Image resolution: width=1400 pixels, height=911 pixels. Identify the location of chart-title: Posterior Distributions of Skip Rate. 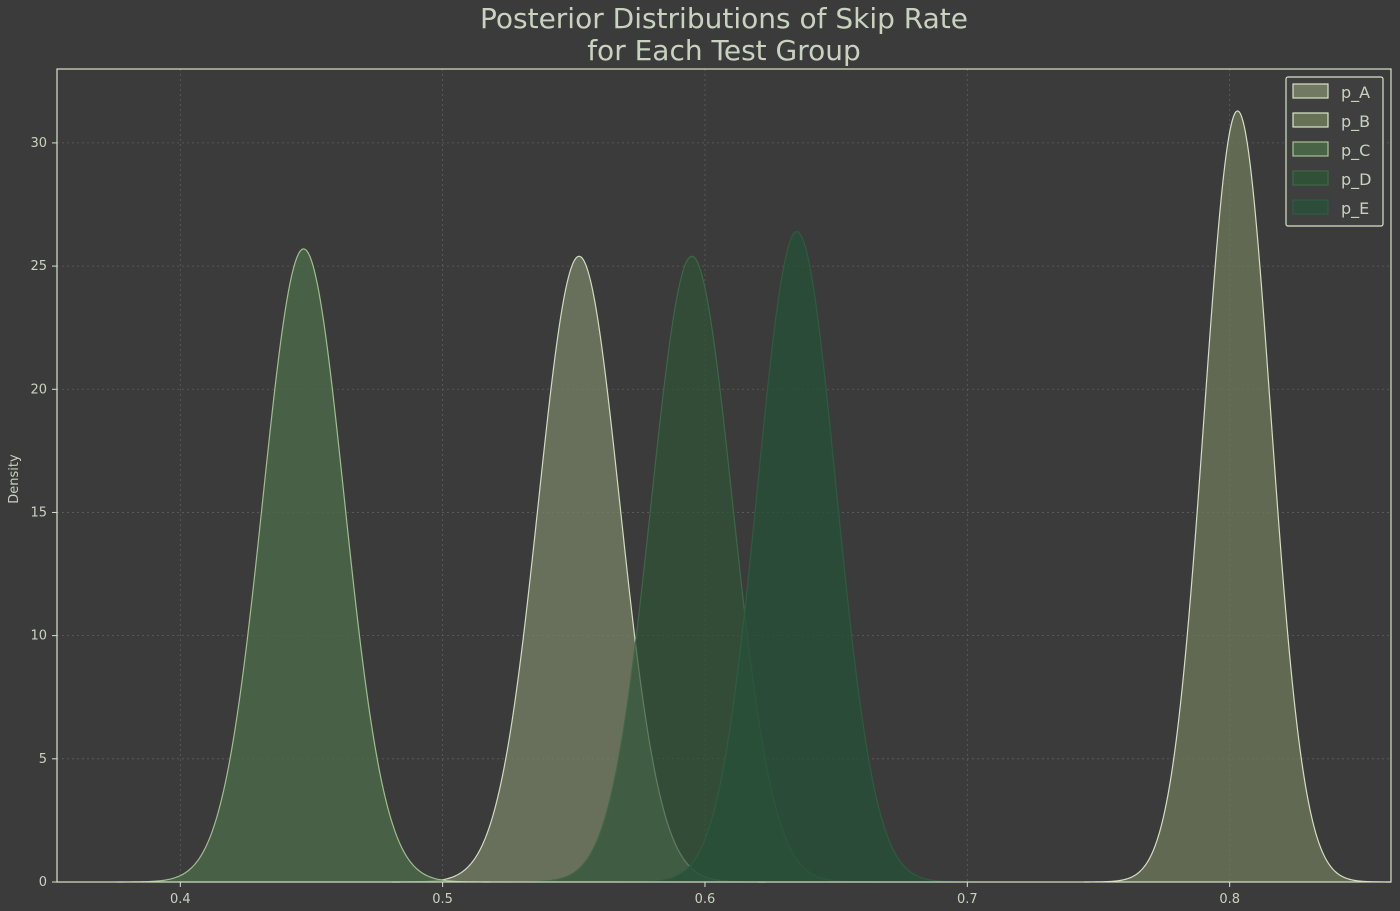
(724, 18).